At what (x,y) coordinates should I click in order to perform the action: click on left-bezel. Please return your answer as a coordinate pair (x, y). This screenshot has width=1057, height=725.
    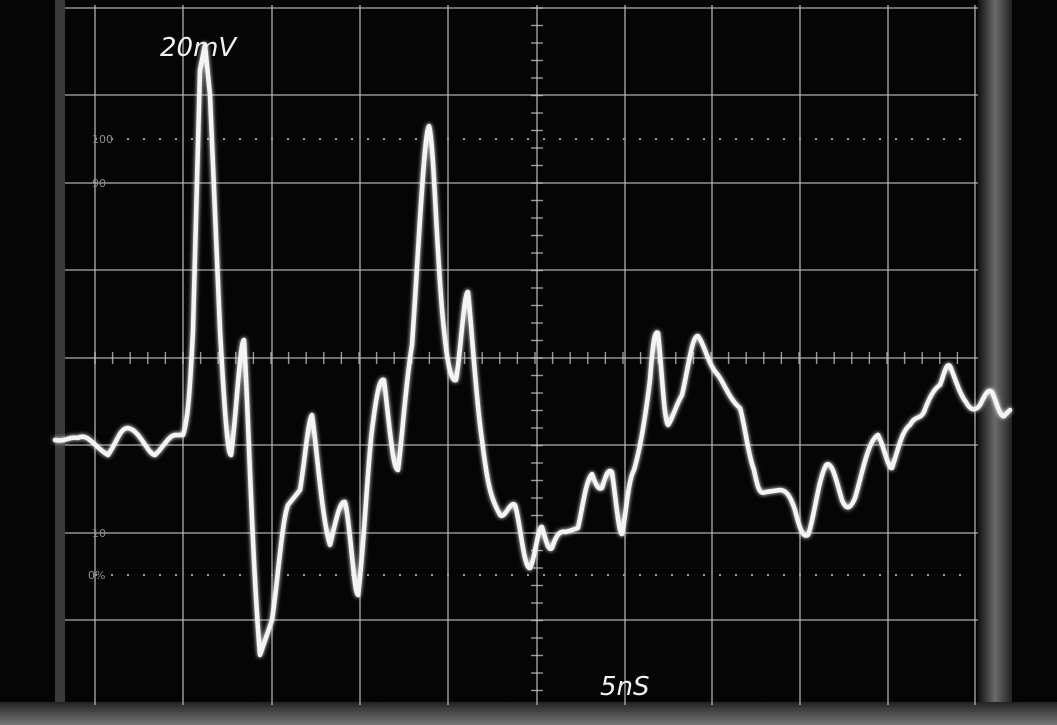
    Looking at the image, I should click on (60, 362).